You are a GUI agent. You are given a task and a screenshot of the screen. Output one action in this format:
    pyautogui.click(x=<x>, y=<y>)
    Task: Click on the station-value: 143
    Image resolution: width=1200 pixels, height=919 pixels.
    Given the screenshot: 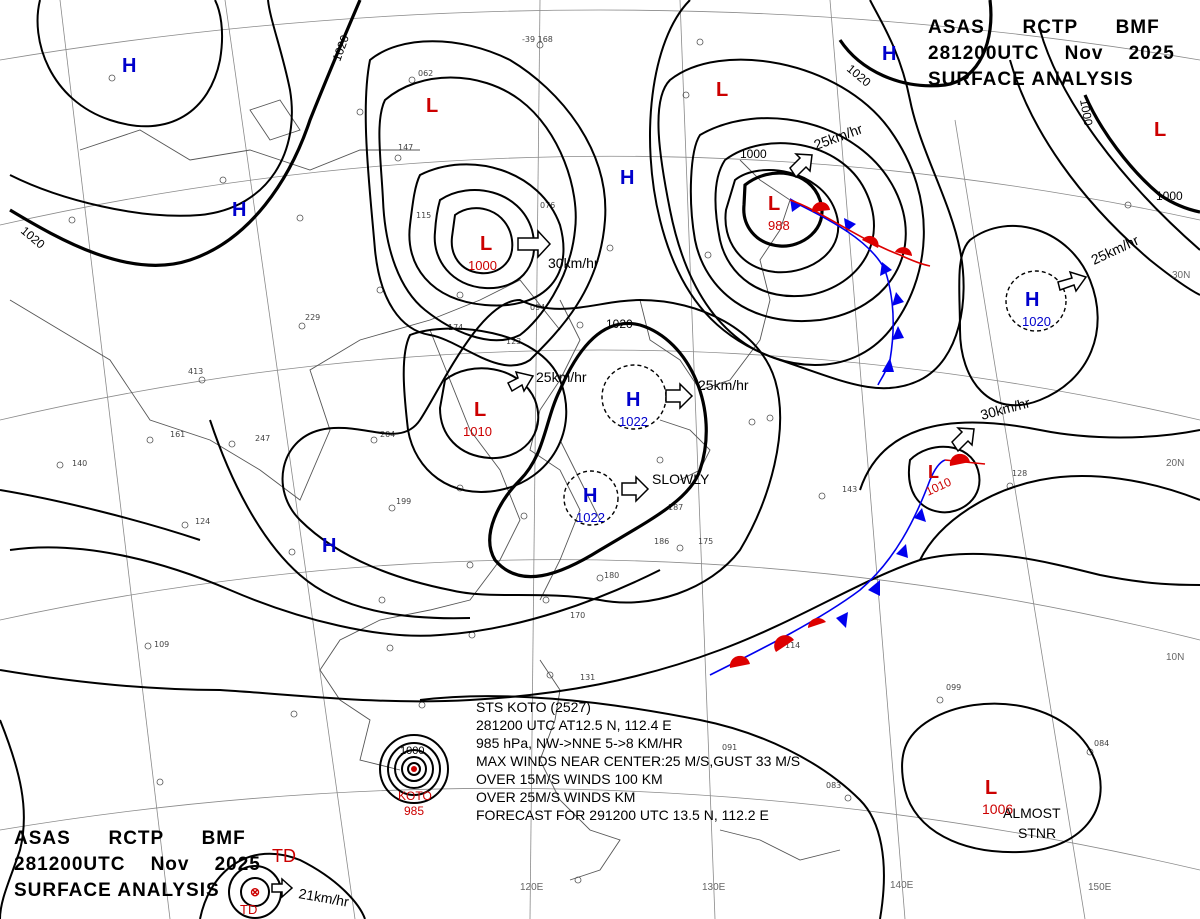 What is the action you would take?
    pyautogui.click(x=849, y=489)
    